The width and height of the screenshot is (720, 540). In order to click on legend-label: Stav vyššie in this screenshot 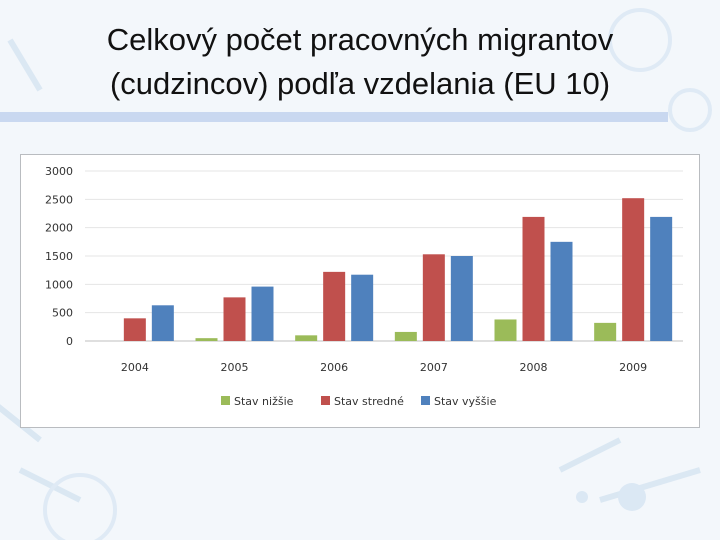, I will do `click(465, 401)`.